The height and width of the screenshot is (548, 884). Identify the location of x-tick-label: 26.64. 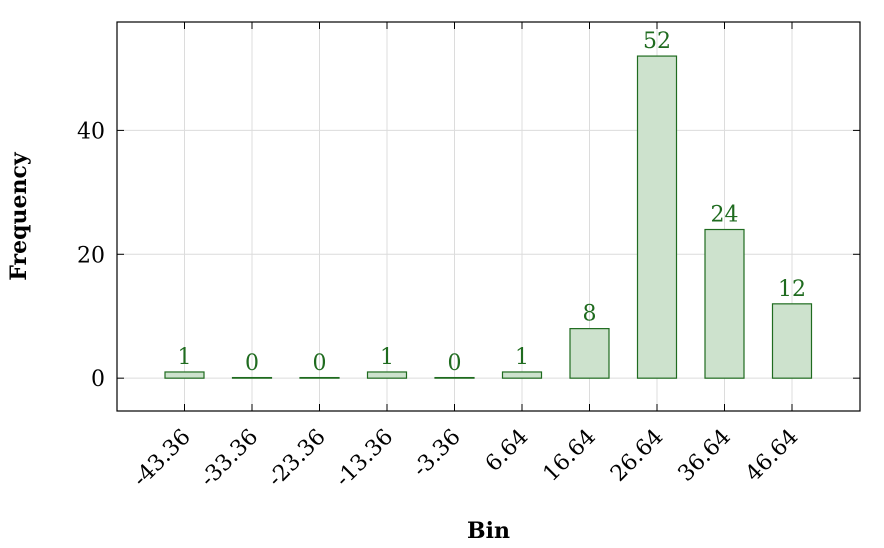
(637, 456).